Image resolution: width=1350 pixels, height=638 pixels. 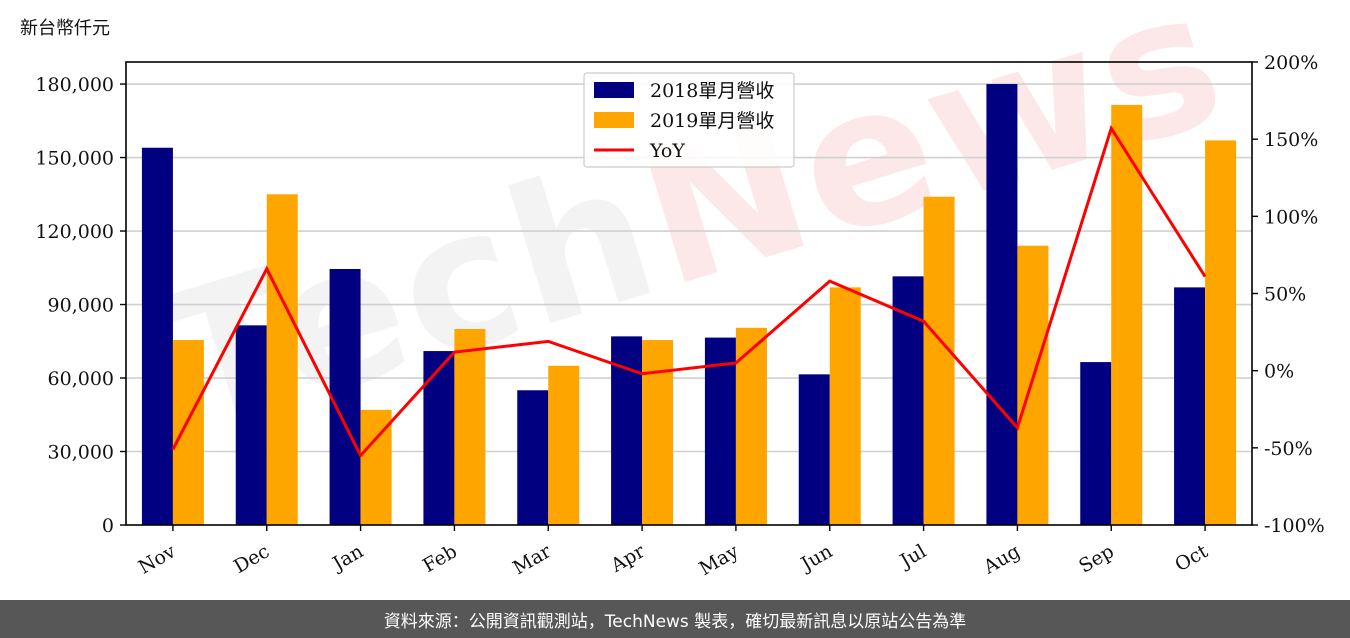 I want to click on x-tick-label: Mar, so click(x=532, y=559).